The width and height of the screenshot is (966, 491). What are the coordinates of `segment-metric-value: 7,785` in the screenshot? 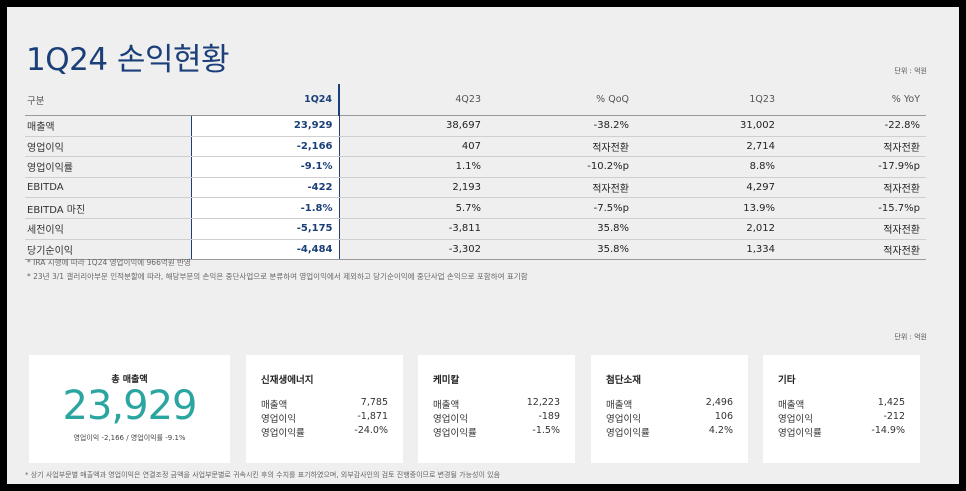 It's located at (374, 402).